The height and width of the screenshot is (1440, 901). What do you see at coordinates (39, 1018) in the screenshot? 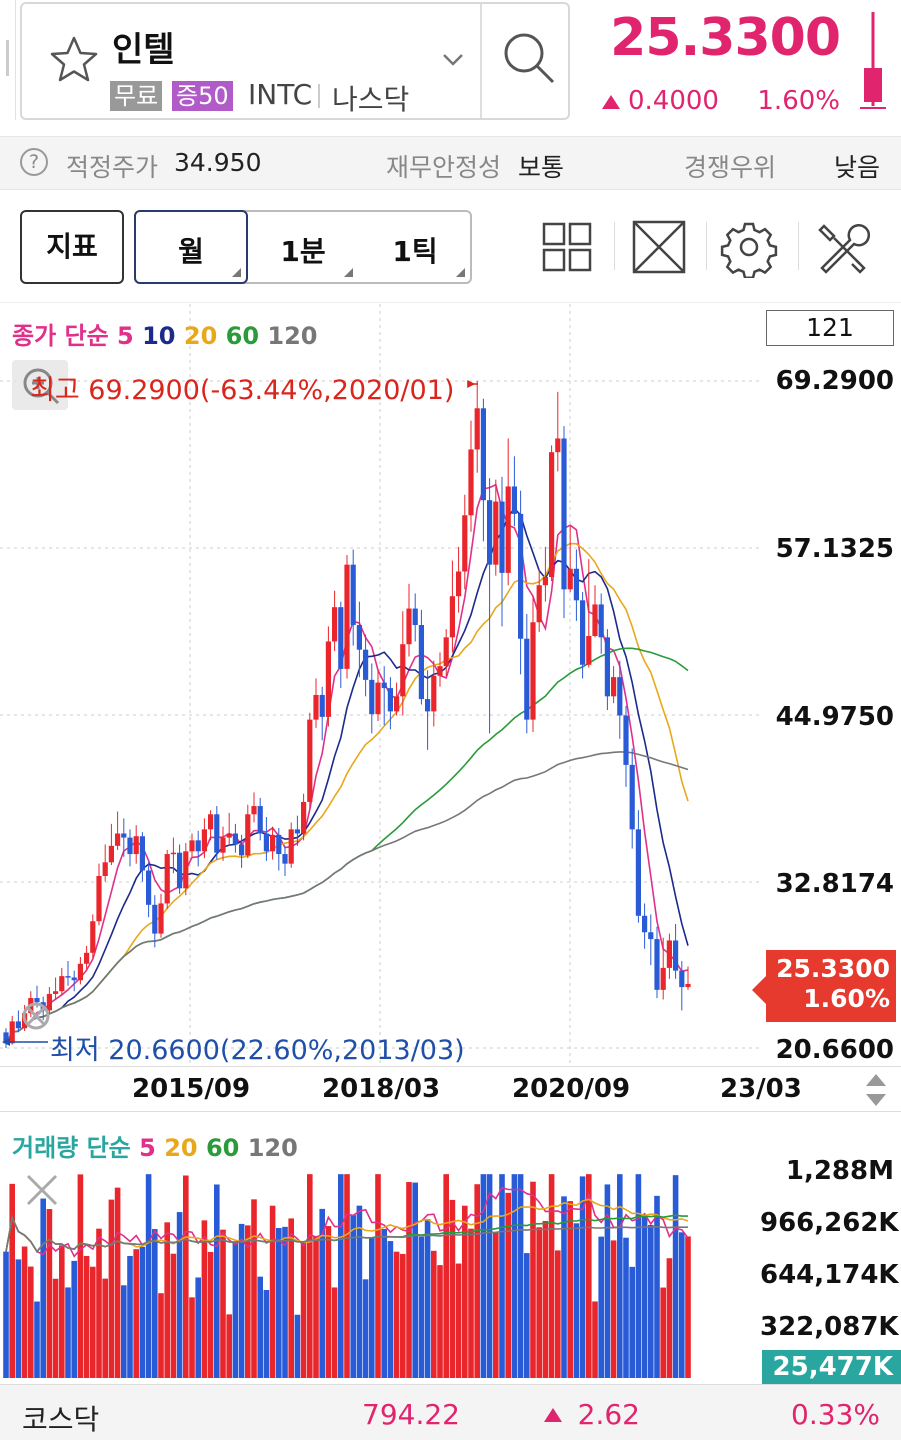
I see `reset-zoom-icon` at bounding box center [39, 1018].